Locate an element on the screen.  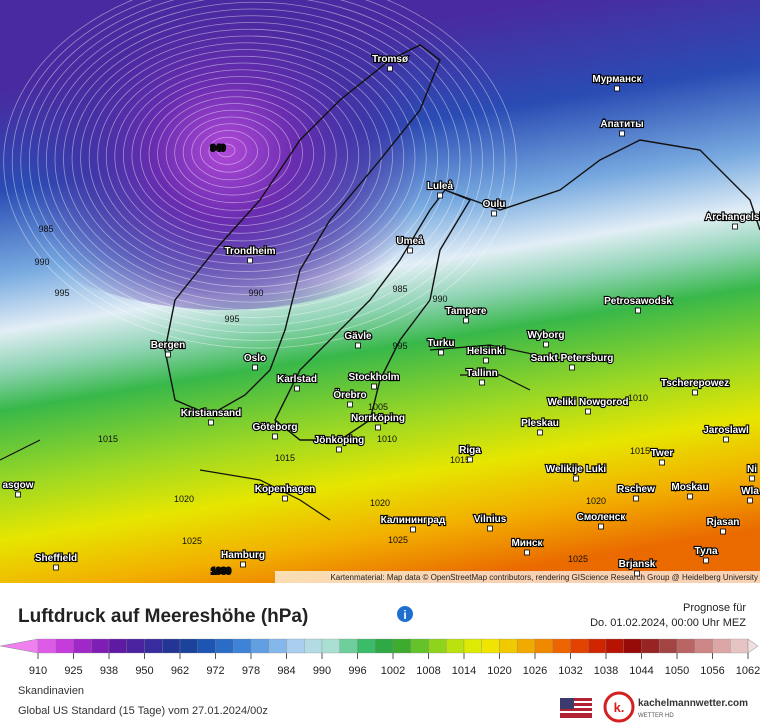
city-label: Norrköping is located at coordinates (378, 418).